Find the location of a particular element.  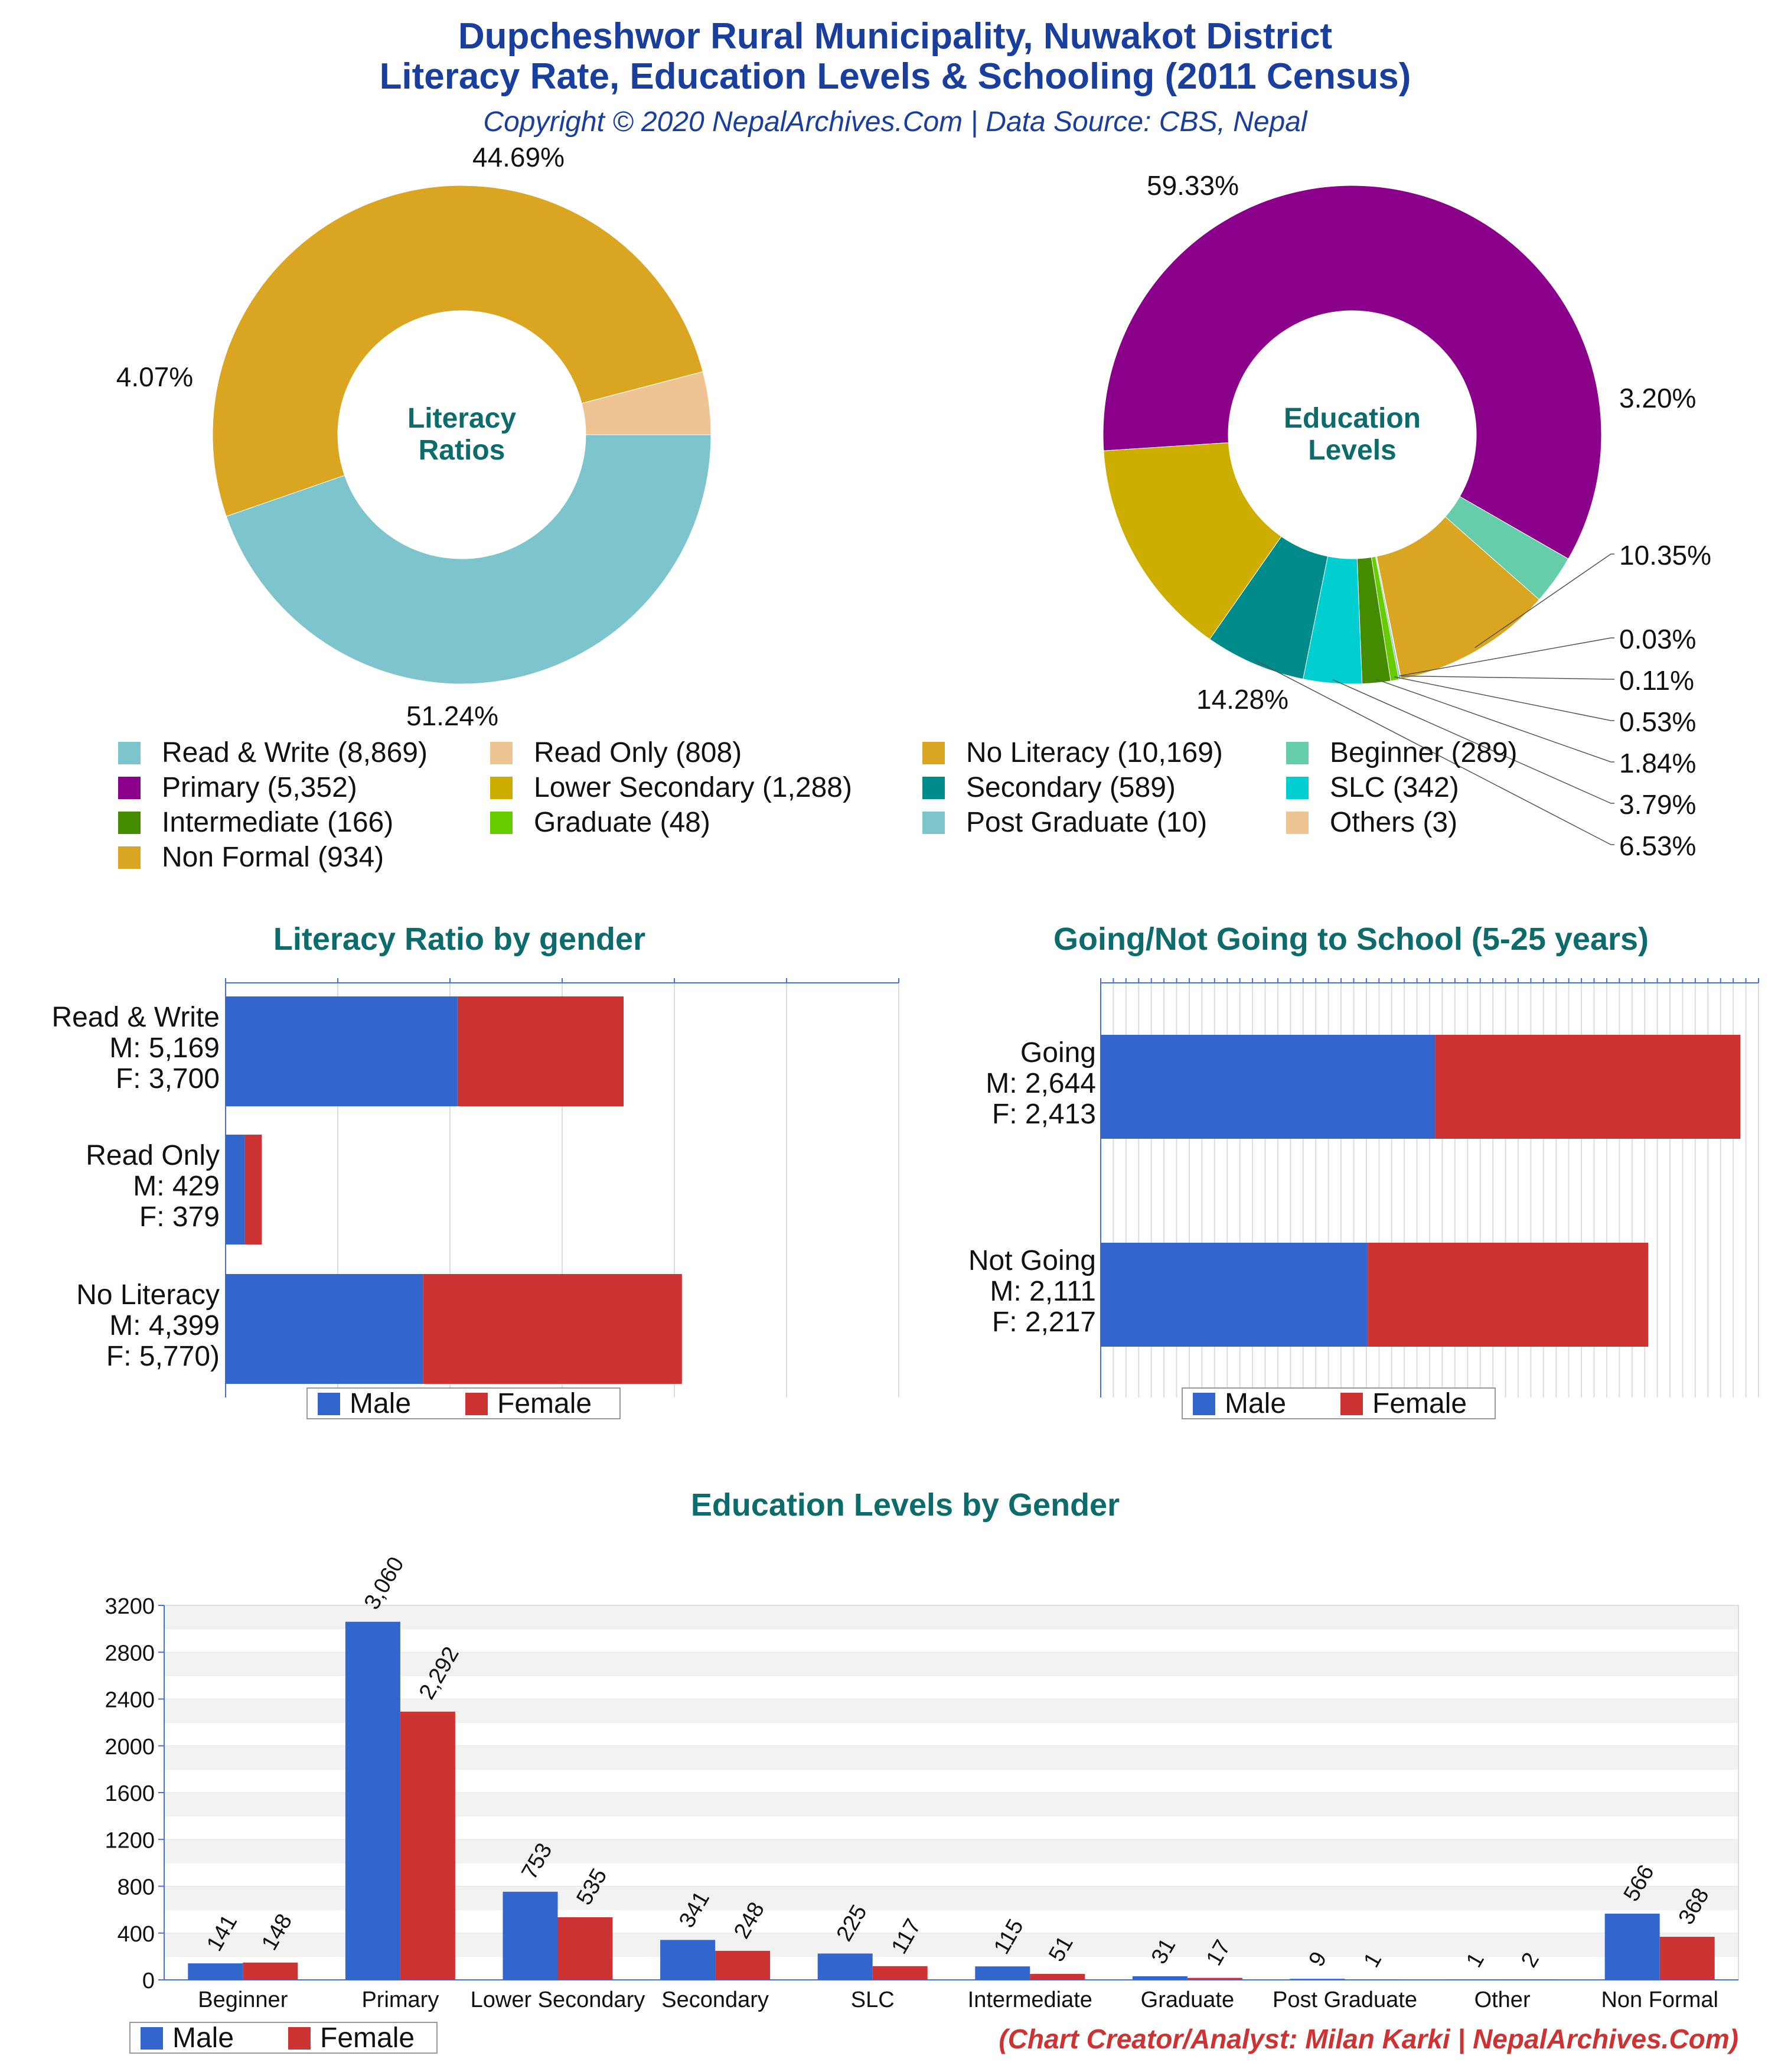

y-tick-label: 800 is located at coordinates (136, 1887).